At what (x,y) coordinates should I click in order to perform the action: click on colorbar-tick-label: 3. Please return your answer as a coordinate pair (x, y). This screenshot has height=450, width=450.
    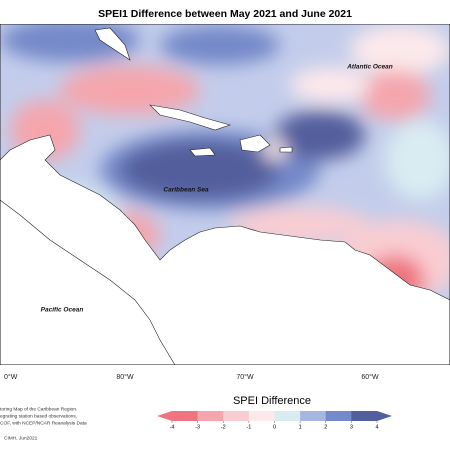
    Looking at the image, I should click on (351, 427).